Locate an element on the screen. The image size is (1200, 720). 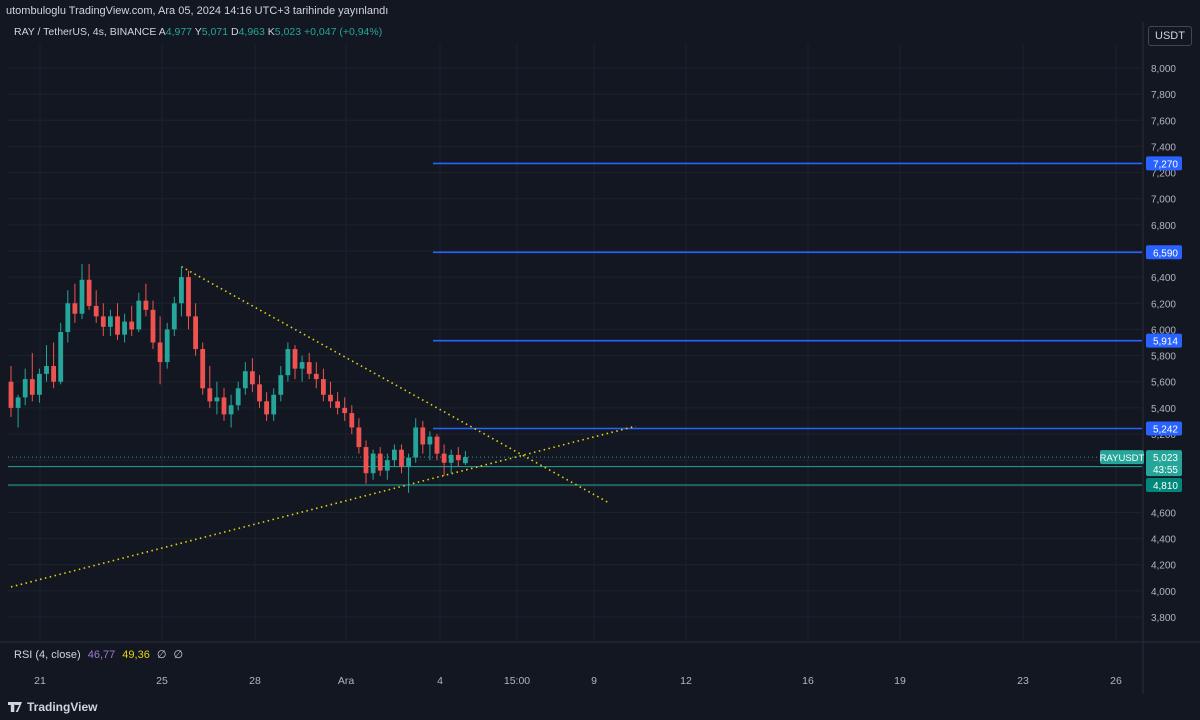
y-tick-label: 6,800 is located at coordinates (1163, 226).